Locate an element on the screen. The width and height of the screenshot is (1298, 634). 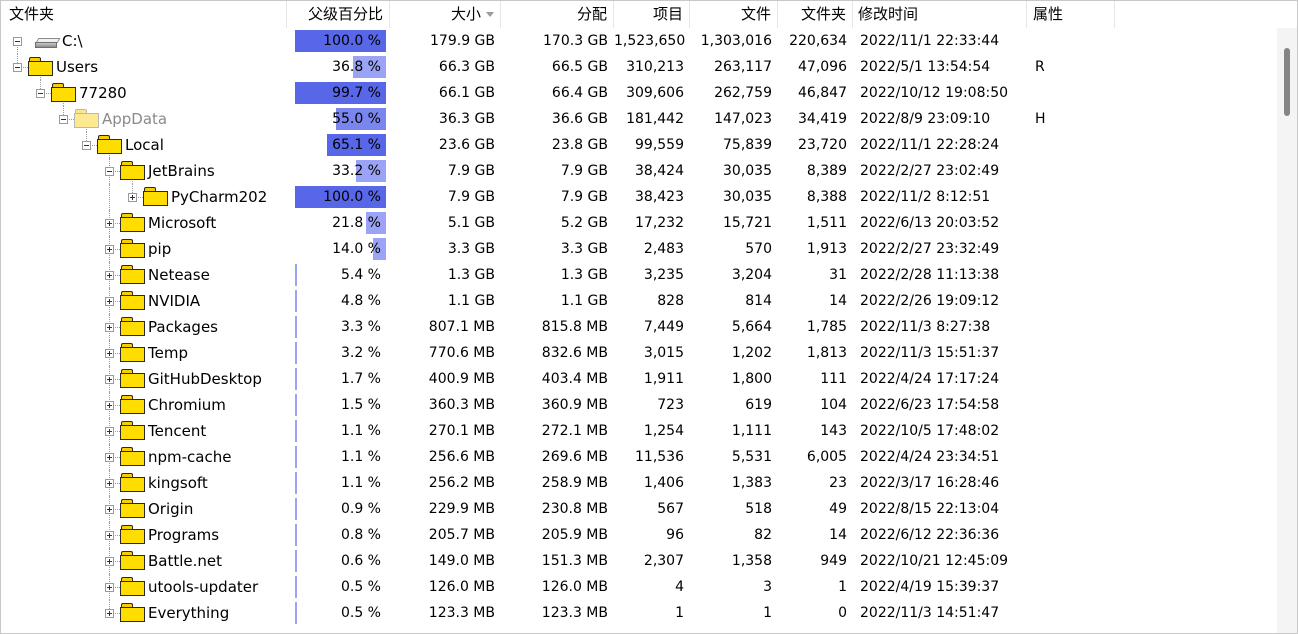
folder-name: Tencent is located at coordinates (177, 431).